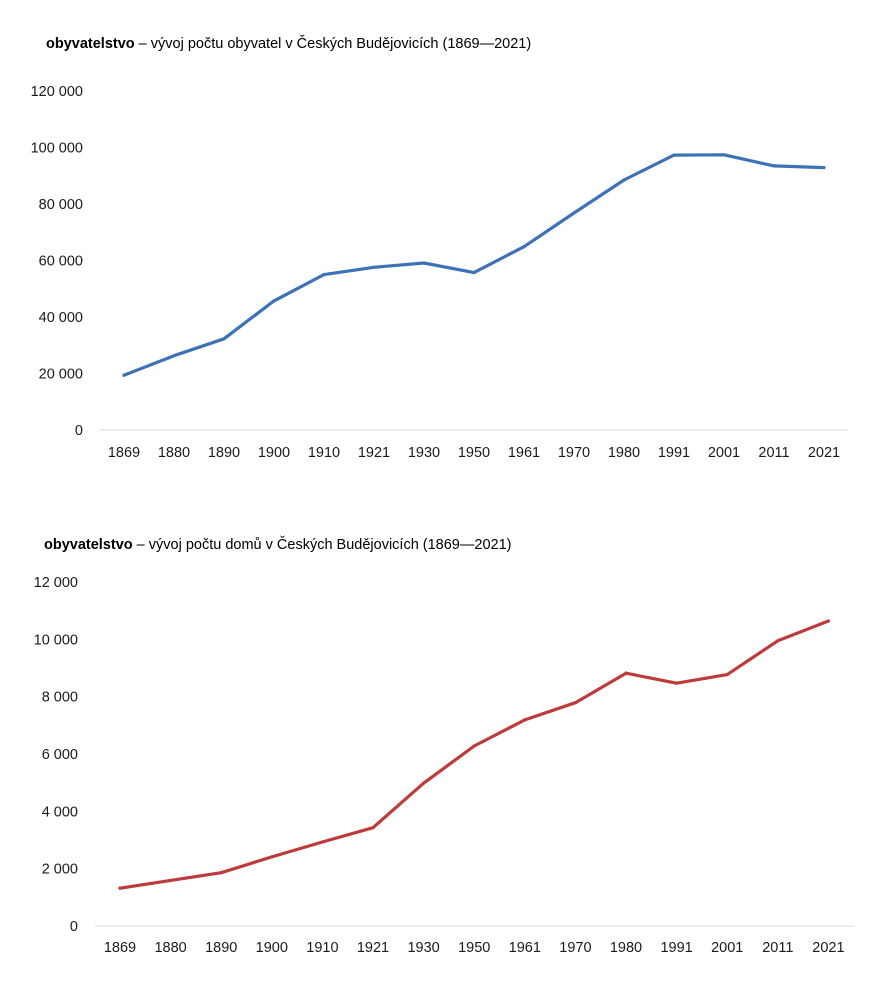 Image resolution: width=894 pixels, height=1000 pixels. I want to click on y-tick-label: 60 000, so click(61, 262).